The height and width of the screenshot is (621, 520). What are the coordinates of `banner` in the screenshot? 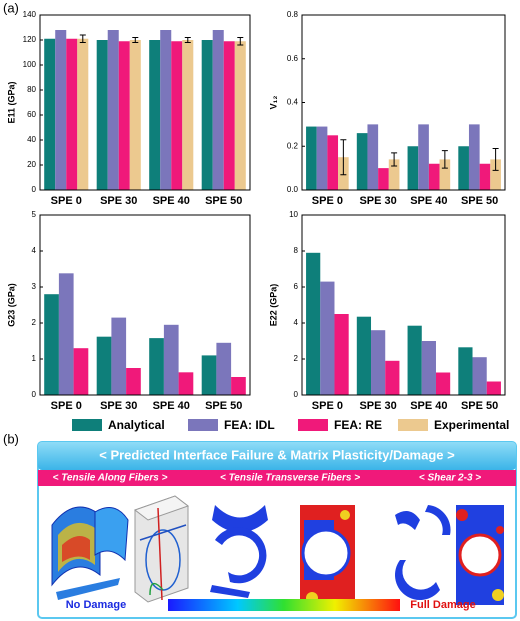 It's located at (277, 456).